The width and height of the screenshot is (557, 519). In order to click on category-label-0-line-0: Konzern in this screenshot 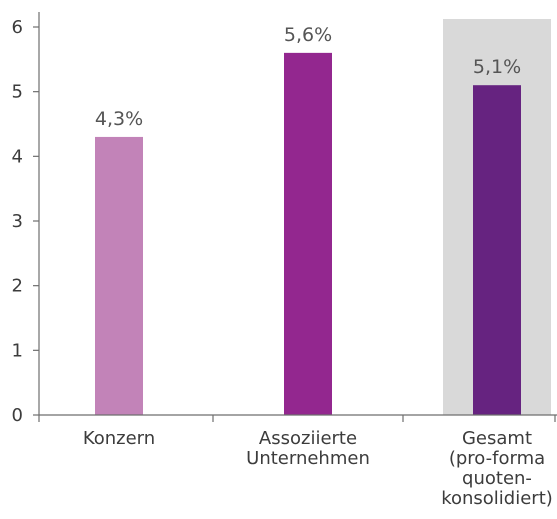, I will do `click(119, 438)`.